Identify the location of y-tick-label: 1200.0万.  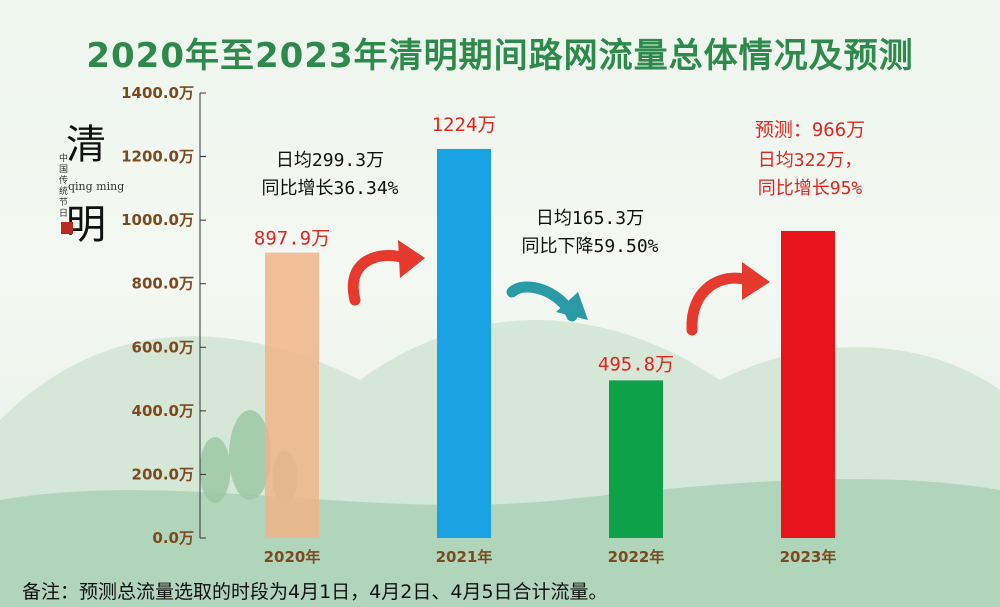
(157, 157).